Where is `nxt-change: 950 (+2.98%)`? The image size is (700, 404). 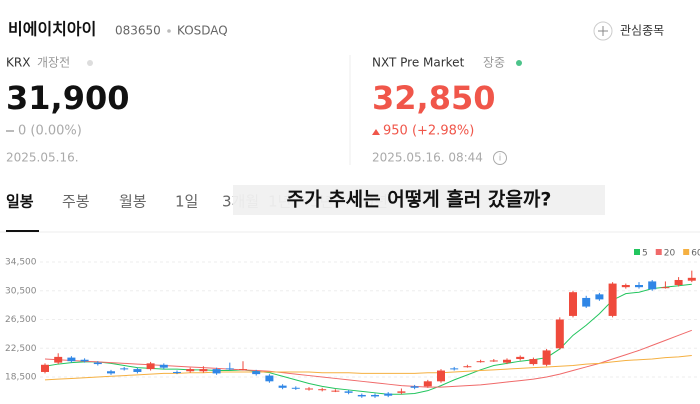 nxt-change: 950 (+2.98%) is located at coordinates (428, 131).